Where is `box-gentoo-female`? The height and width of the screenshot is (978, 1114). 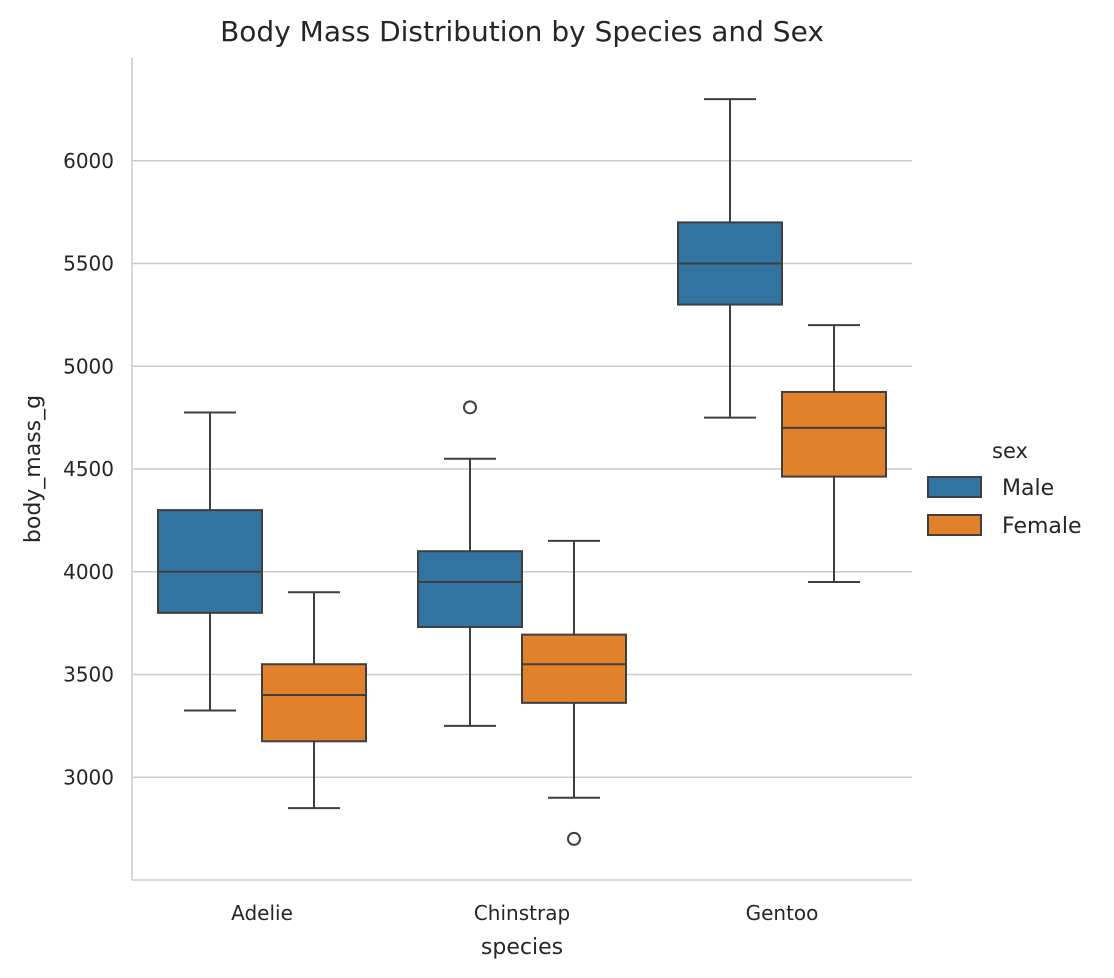 box-gentoo-female is located at coordinates (834, 454).